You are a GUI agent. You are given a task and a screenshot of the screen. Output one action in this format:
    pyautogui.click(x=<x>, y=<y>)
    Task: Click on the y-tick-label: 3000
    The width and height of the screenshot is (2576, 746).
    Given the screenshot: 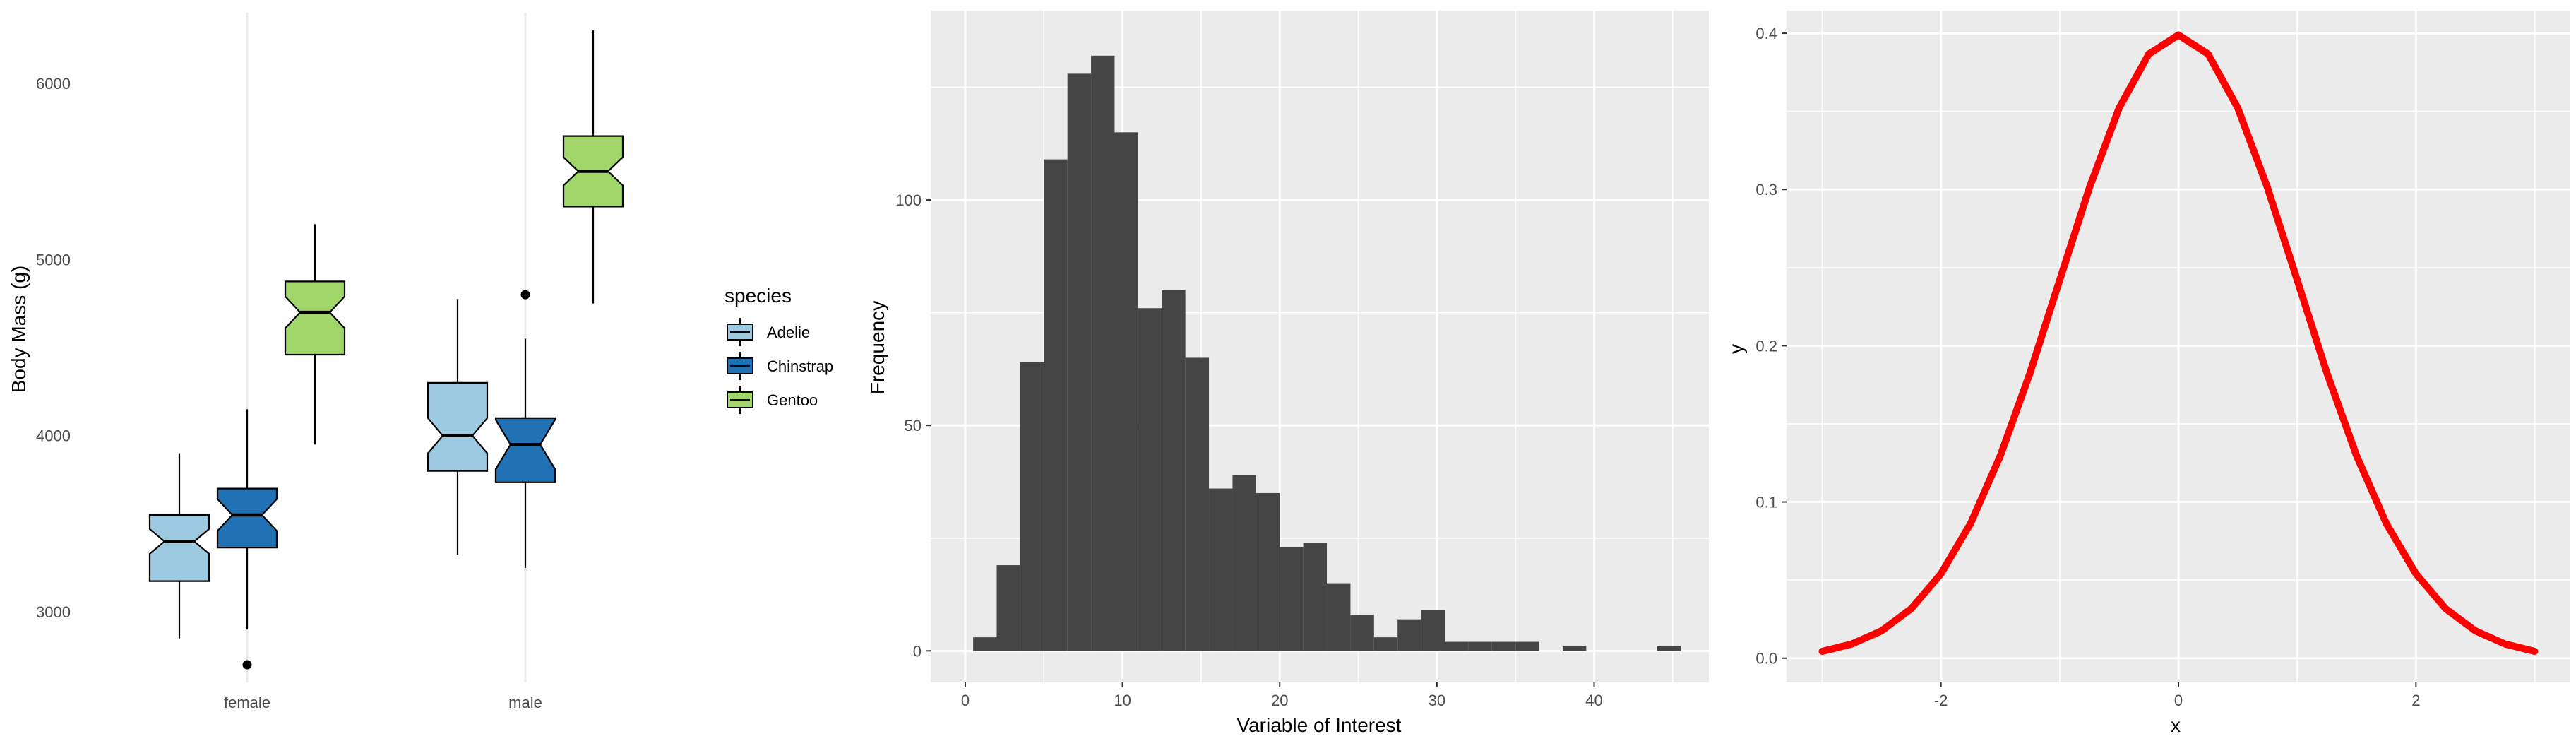 What is the action you would take?
    pyautogui.click(x=53, y=612)
    